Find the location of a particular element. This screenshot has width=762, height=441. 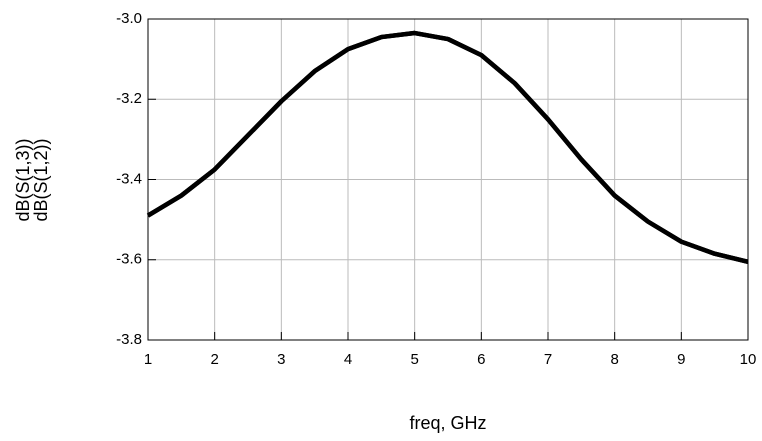

x-tick-label: 2 is located at coordinates (214, 359).